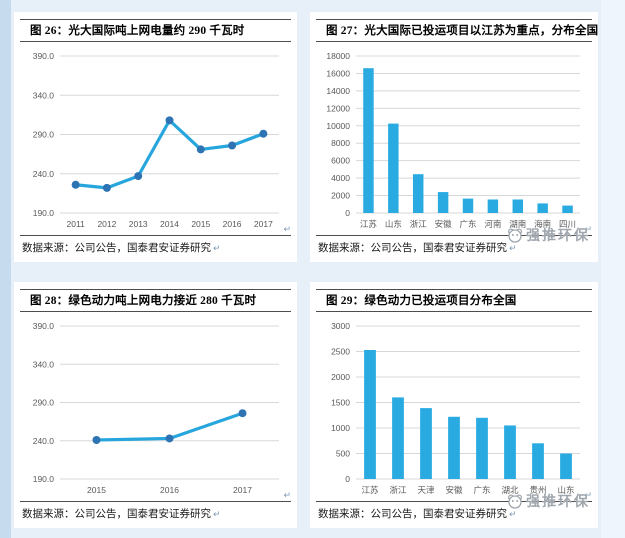  What do you see at coordinates (338, 73) in the screenshot?
I see `svg-text: 16000` at bounding box center [338, 73].